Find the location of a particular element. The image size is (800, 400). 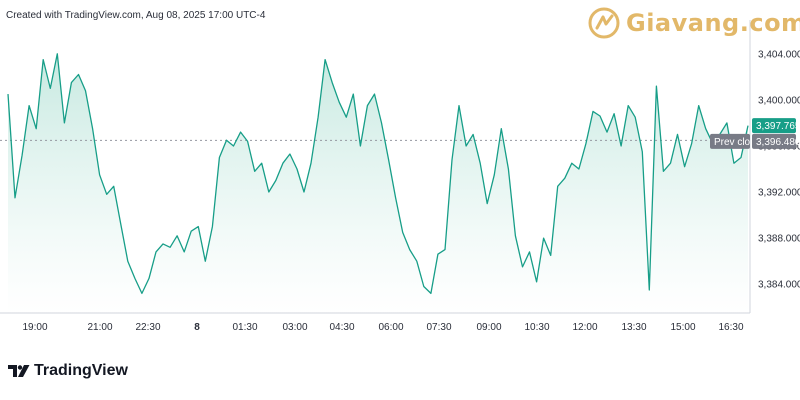

x-tick-label: 03:00 is located at coordinates (294, 327).